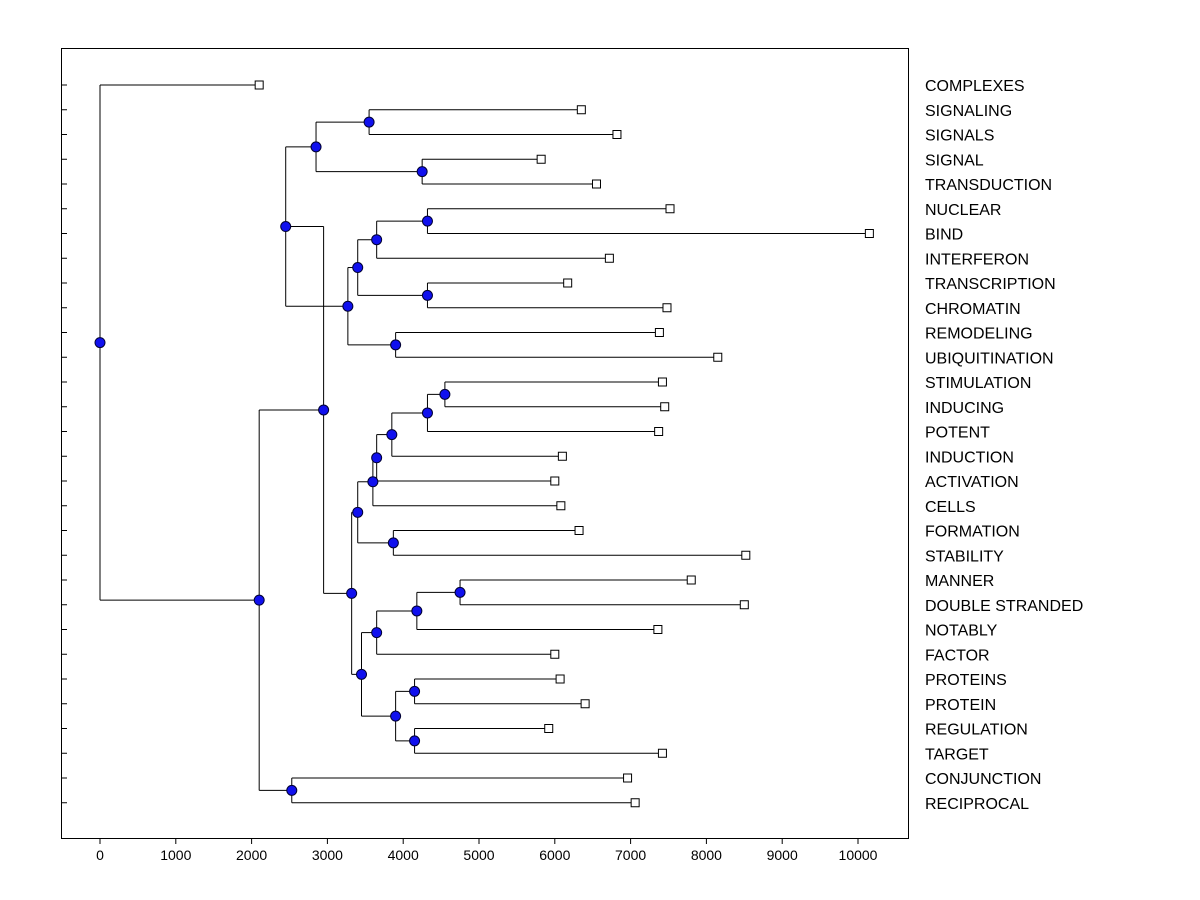 The image size is (1200, 900). Describe the element at coordinates (964, 408) in the screenshot. I see `leaf-label: INDUCING` at that location.